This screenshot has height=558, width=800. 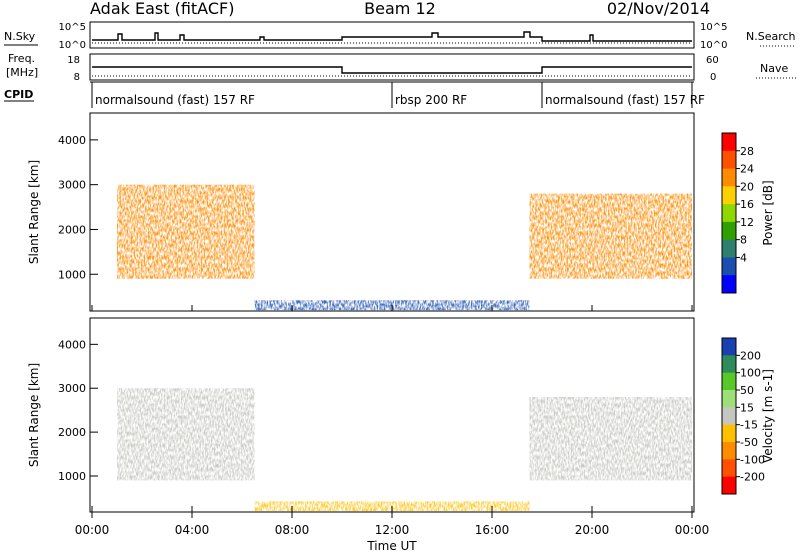 I want to click on nsky-label: N.Sky, so click(x=20, y=36).